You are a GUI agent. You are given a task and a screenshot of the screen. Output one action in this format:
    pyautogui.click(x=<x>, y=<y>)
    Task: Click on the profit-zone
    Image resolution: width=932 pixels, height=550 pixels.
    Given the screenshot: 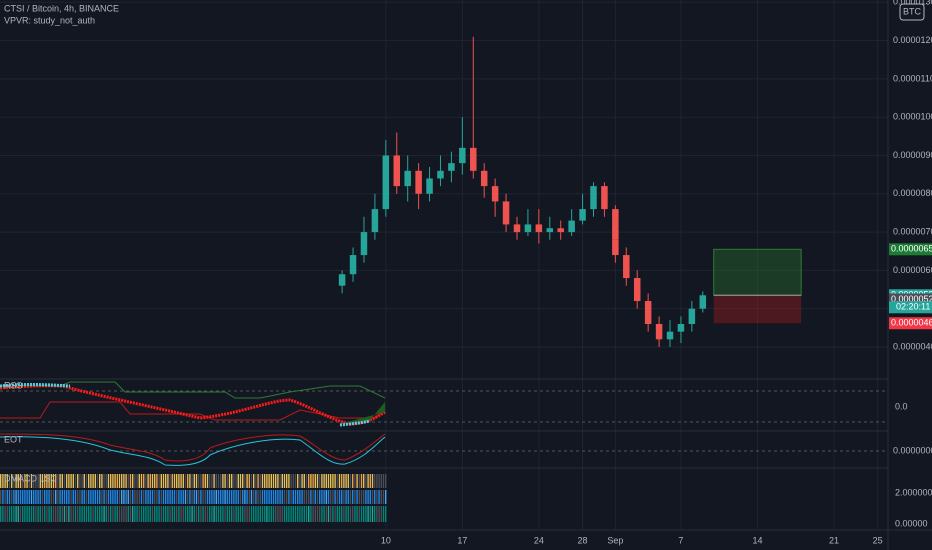 What is the action you would take?
    pyautogui.click(x=757, y=272)
    